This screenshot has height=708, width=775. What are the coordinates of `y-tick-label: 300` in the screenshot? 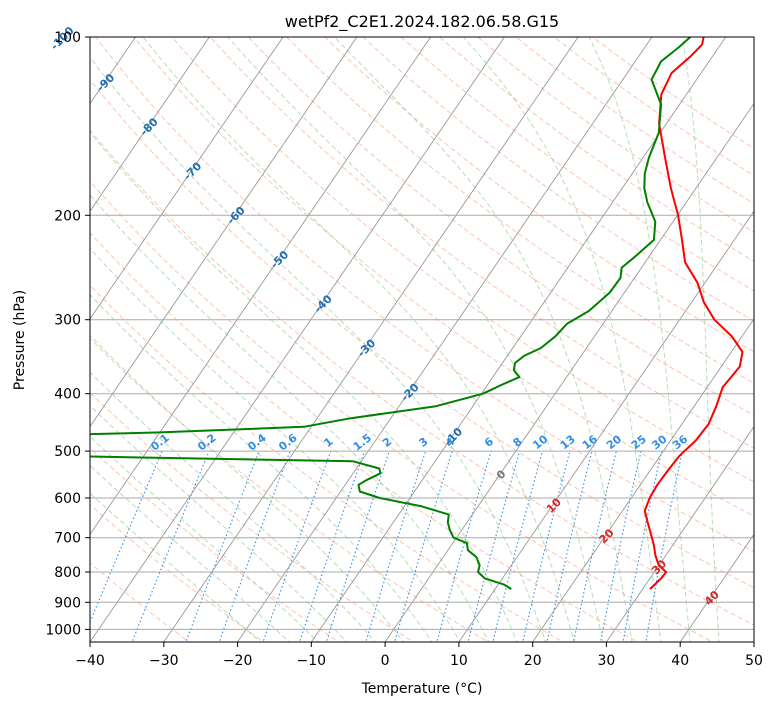 It's located at (67, 321).